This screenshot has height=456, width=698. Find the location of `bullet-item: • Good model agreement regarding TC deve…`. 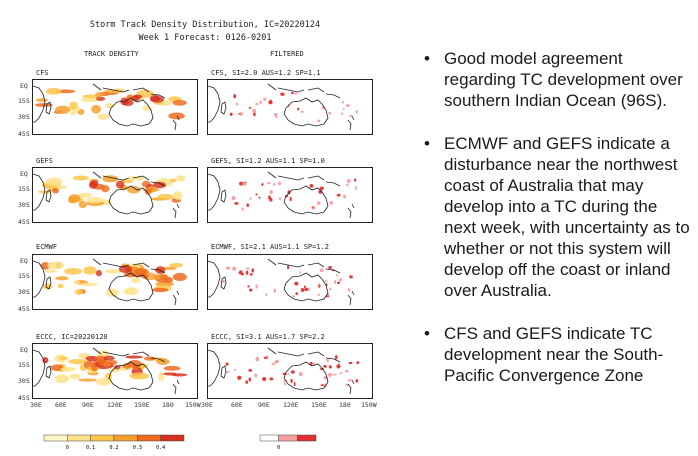

bullet-item: • Good model agreement regarding TC deve… is located at coordinates (556, 79).